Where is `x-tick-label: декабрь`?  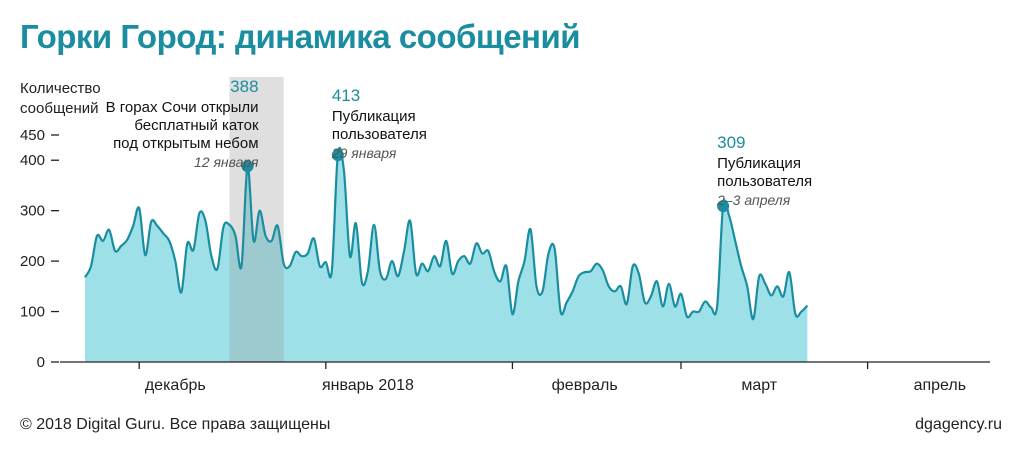 x-tick-label: декабрь is located at coordinates (175, 385).